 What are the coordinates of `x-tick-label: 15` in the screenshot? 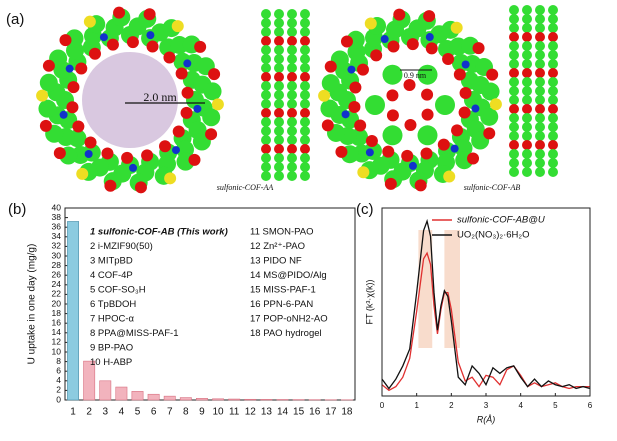 It's located at (299, 412).